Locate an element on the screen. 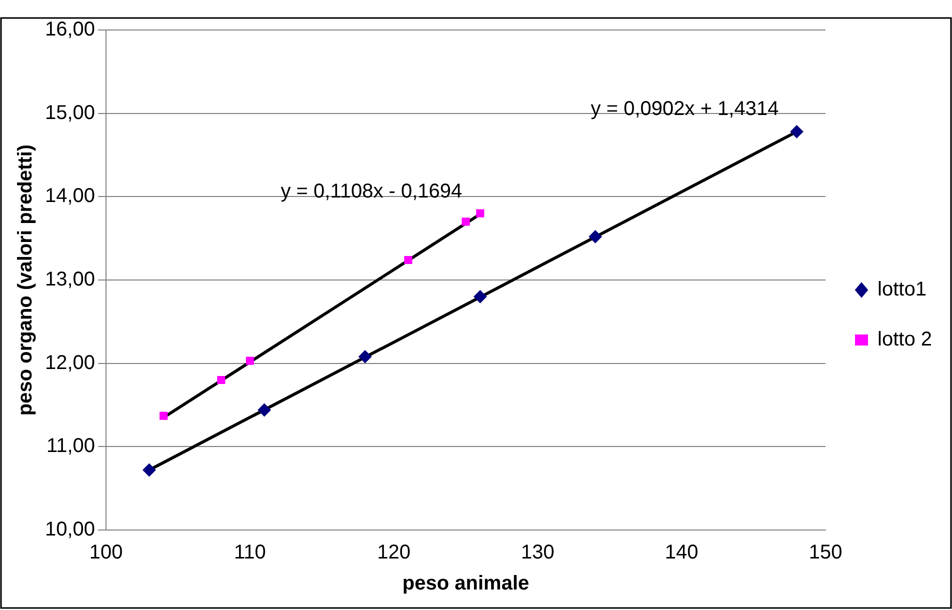 This screenshot has height=610, width=952. x-tick-label: 140 is located at coordinates (681, 553).